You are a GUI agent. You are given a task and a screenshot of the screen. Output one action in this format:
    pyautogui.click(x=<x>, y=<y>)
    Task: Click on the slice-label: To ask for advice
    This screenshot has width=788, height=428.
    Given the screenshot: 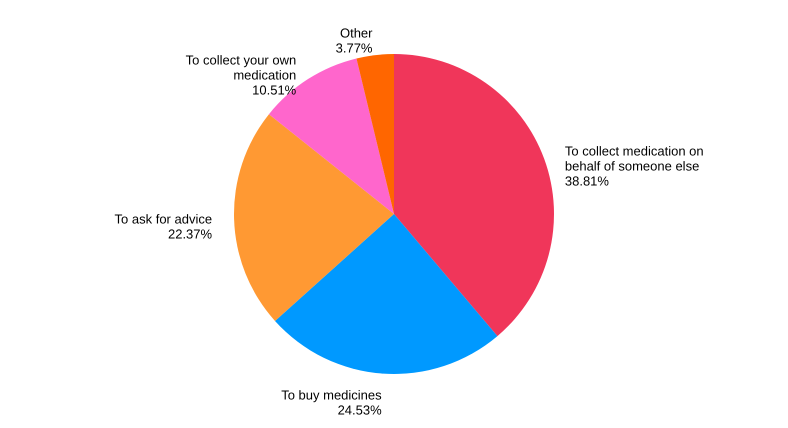 What is the action you would take?
    pyautogui.click(x=163, y=218)
    